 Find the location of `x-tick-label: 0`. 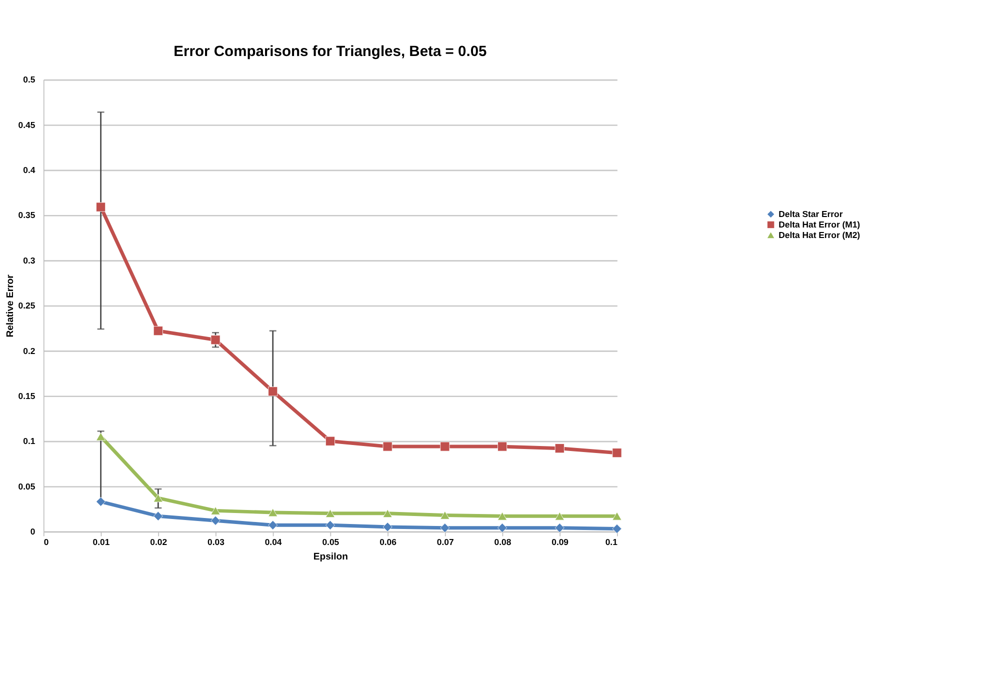

x-tick-label: 0 is located at coordinates (46, 541).